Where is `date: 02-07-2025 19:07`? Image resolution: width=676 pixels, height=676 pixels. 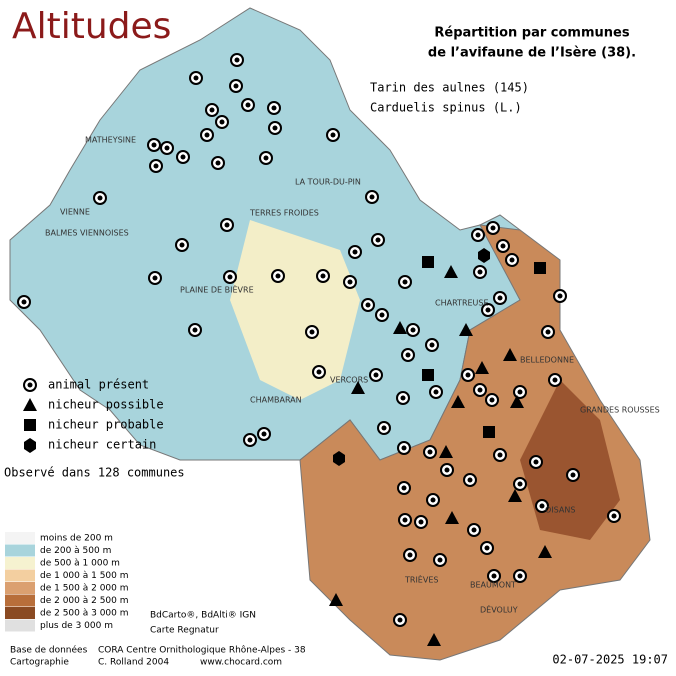 date: 02-07-2025 19:07 is located at coordinates (610, 660).